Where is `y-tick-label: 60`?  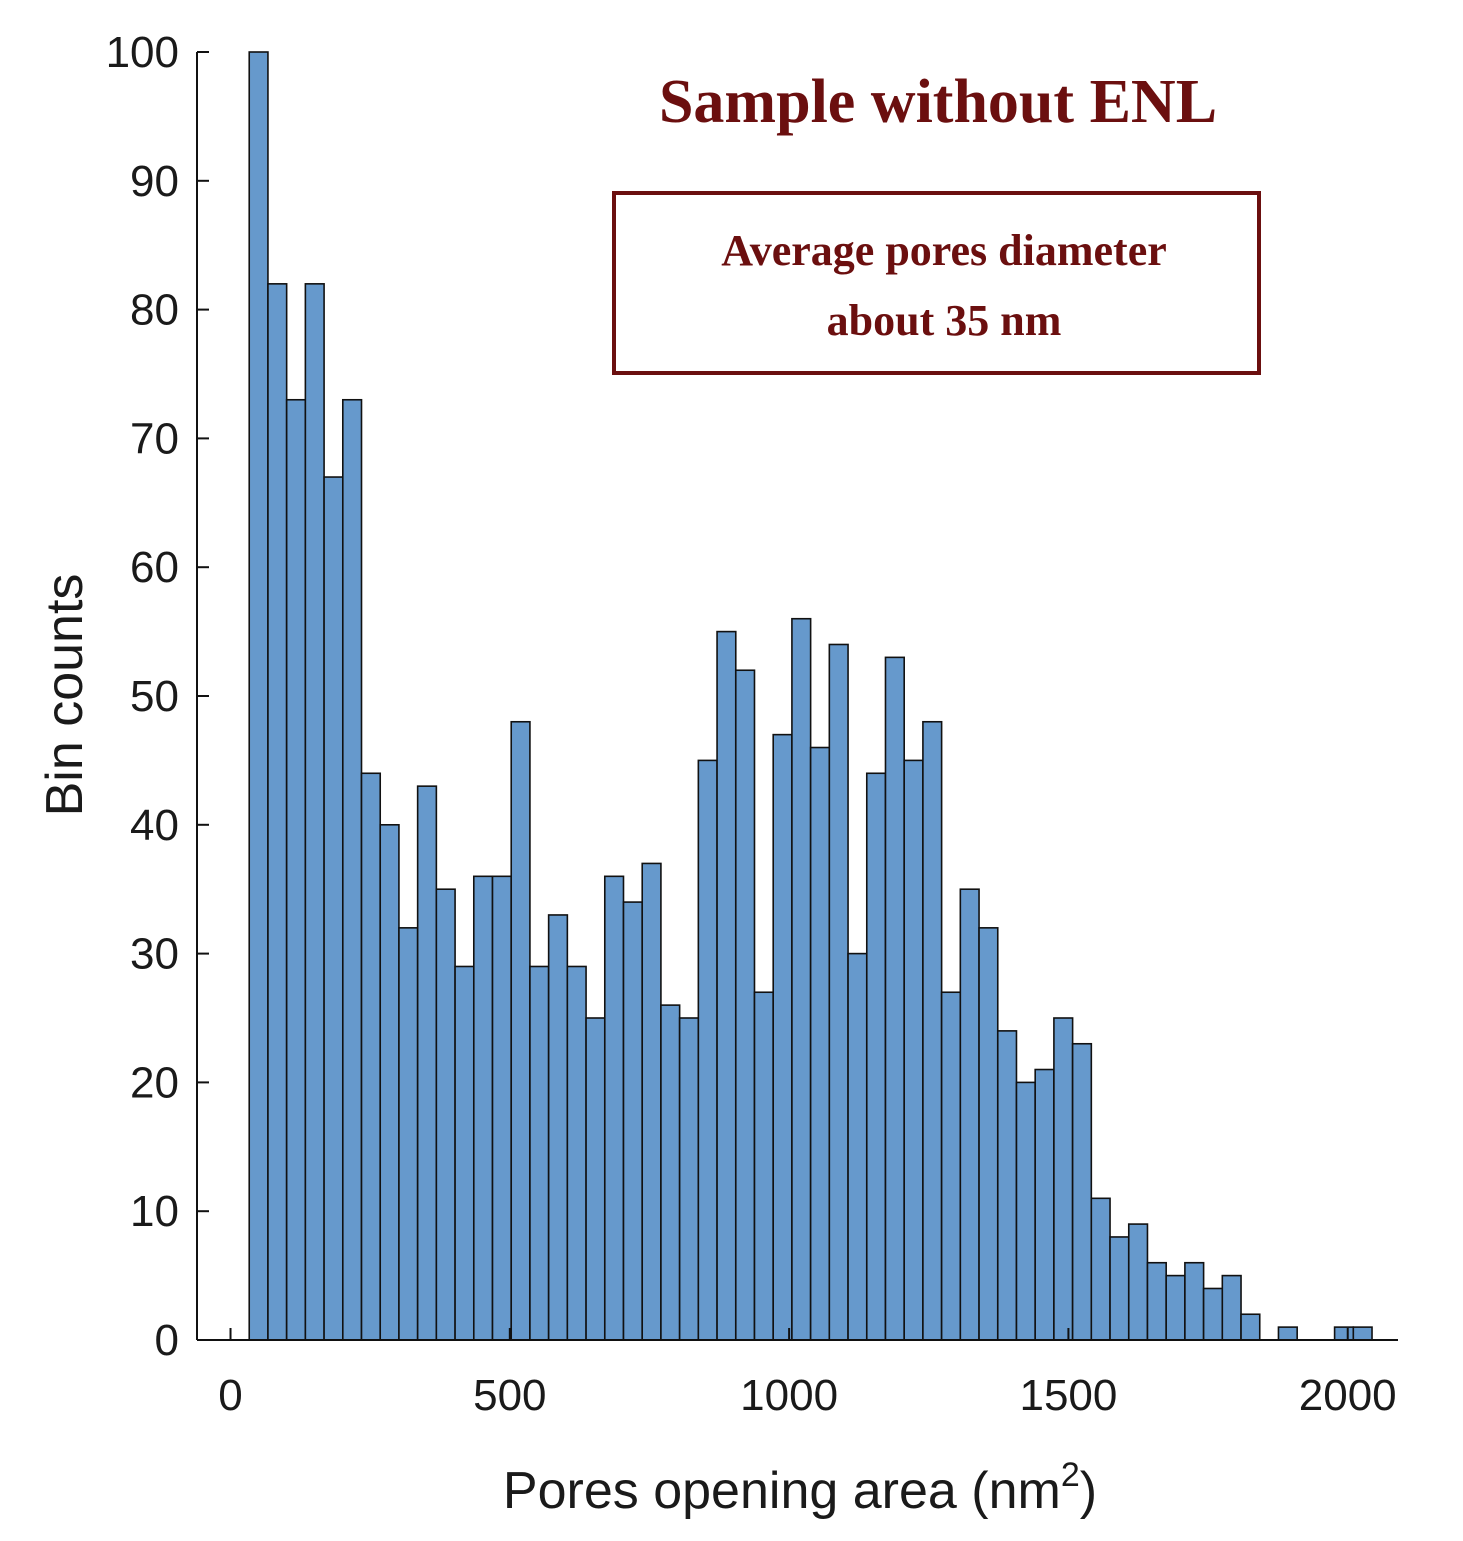
y-tick-label: 60 is located at coordinates (154, 567).